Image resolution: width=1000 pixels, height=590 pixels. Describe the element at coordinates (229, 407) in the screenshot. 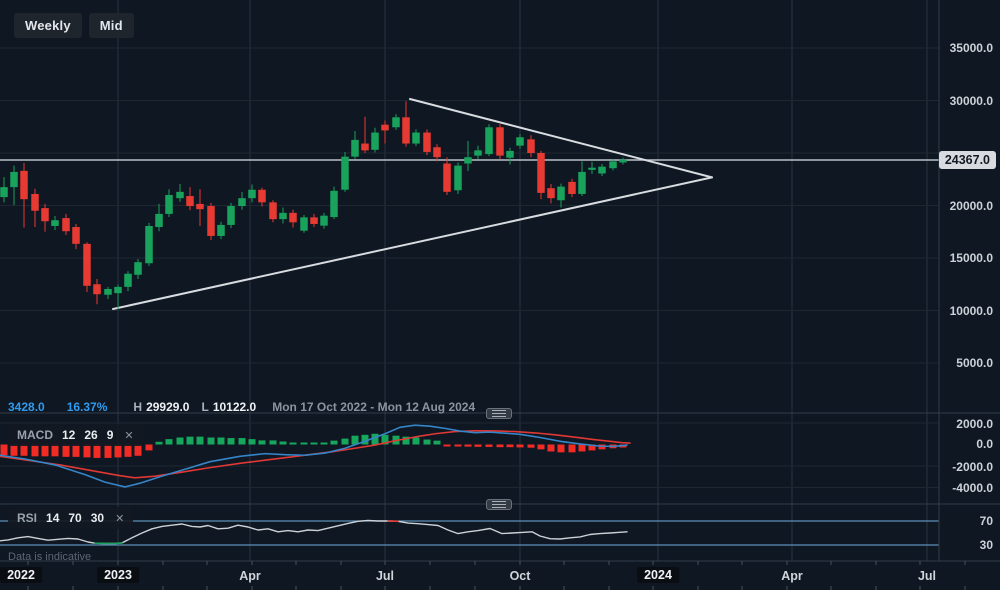

I see `period-low: L 10122.0` at that location.